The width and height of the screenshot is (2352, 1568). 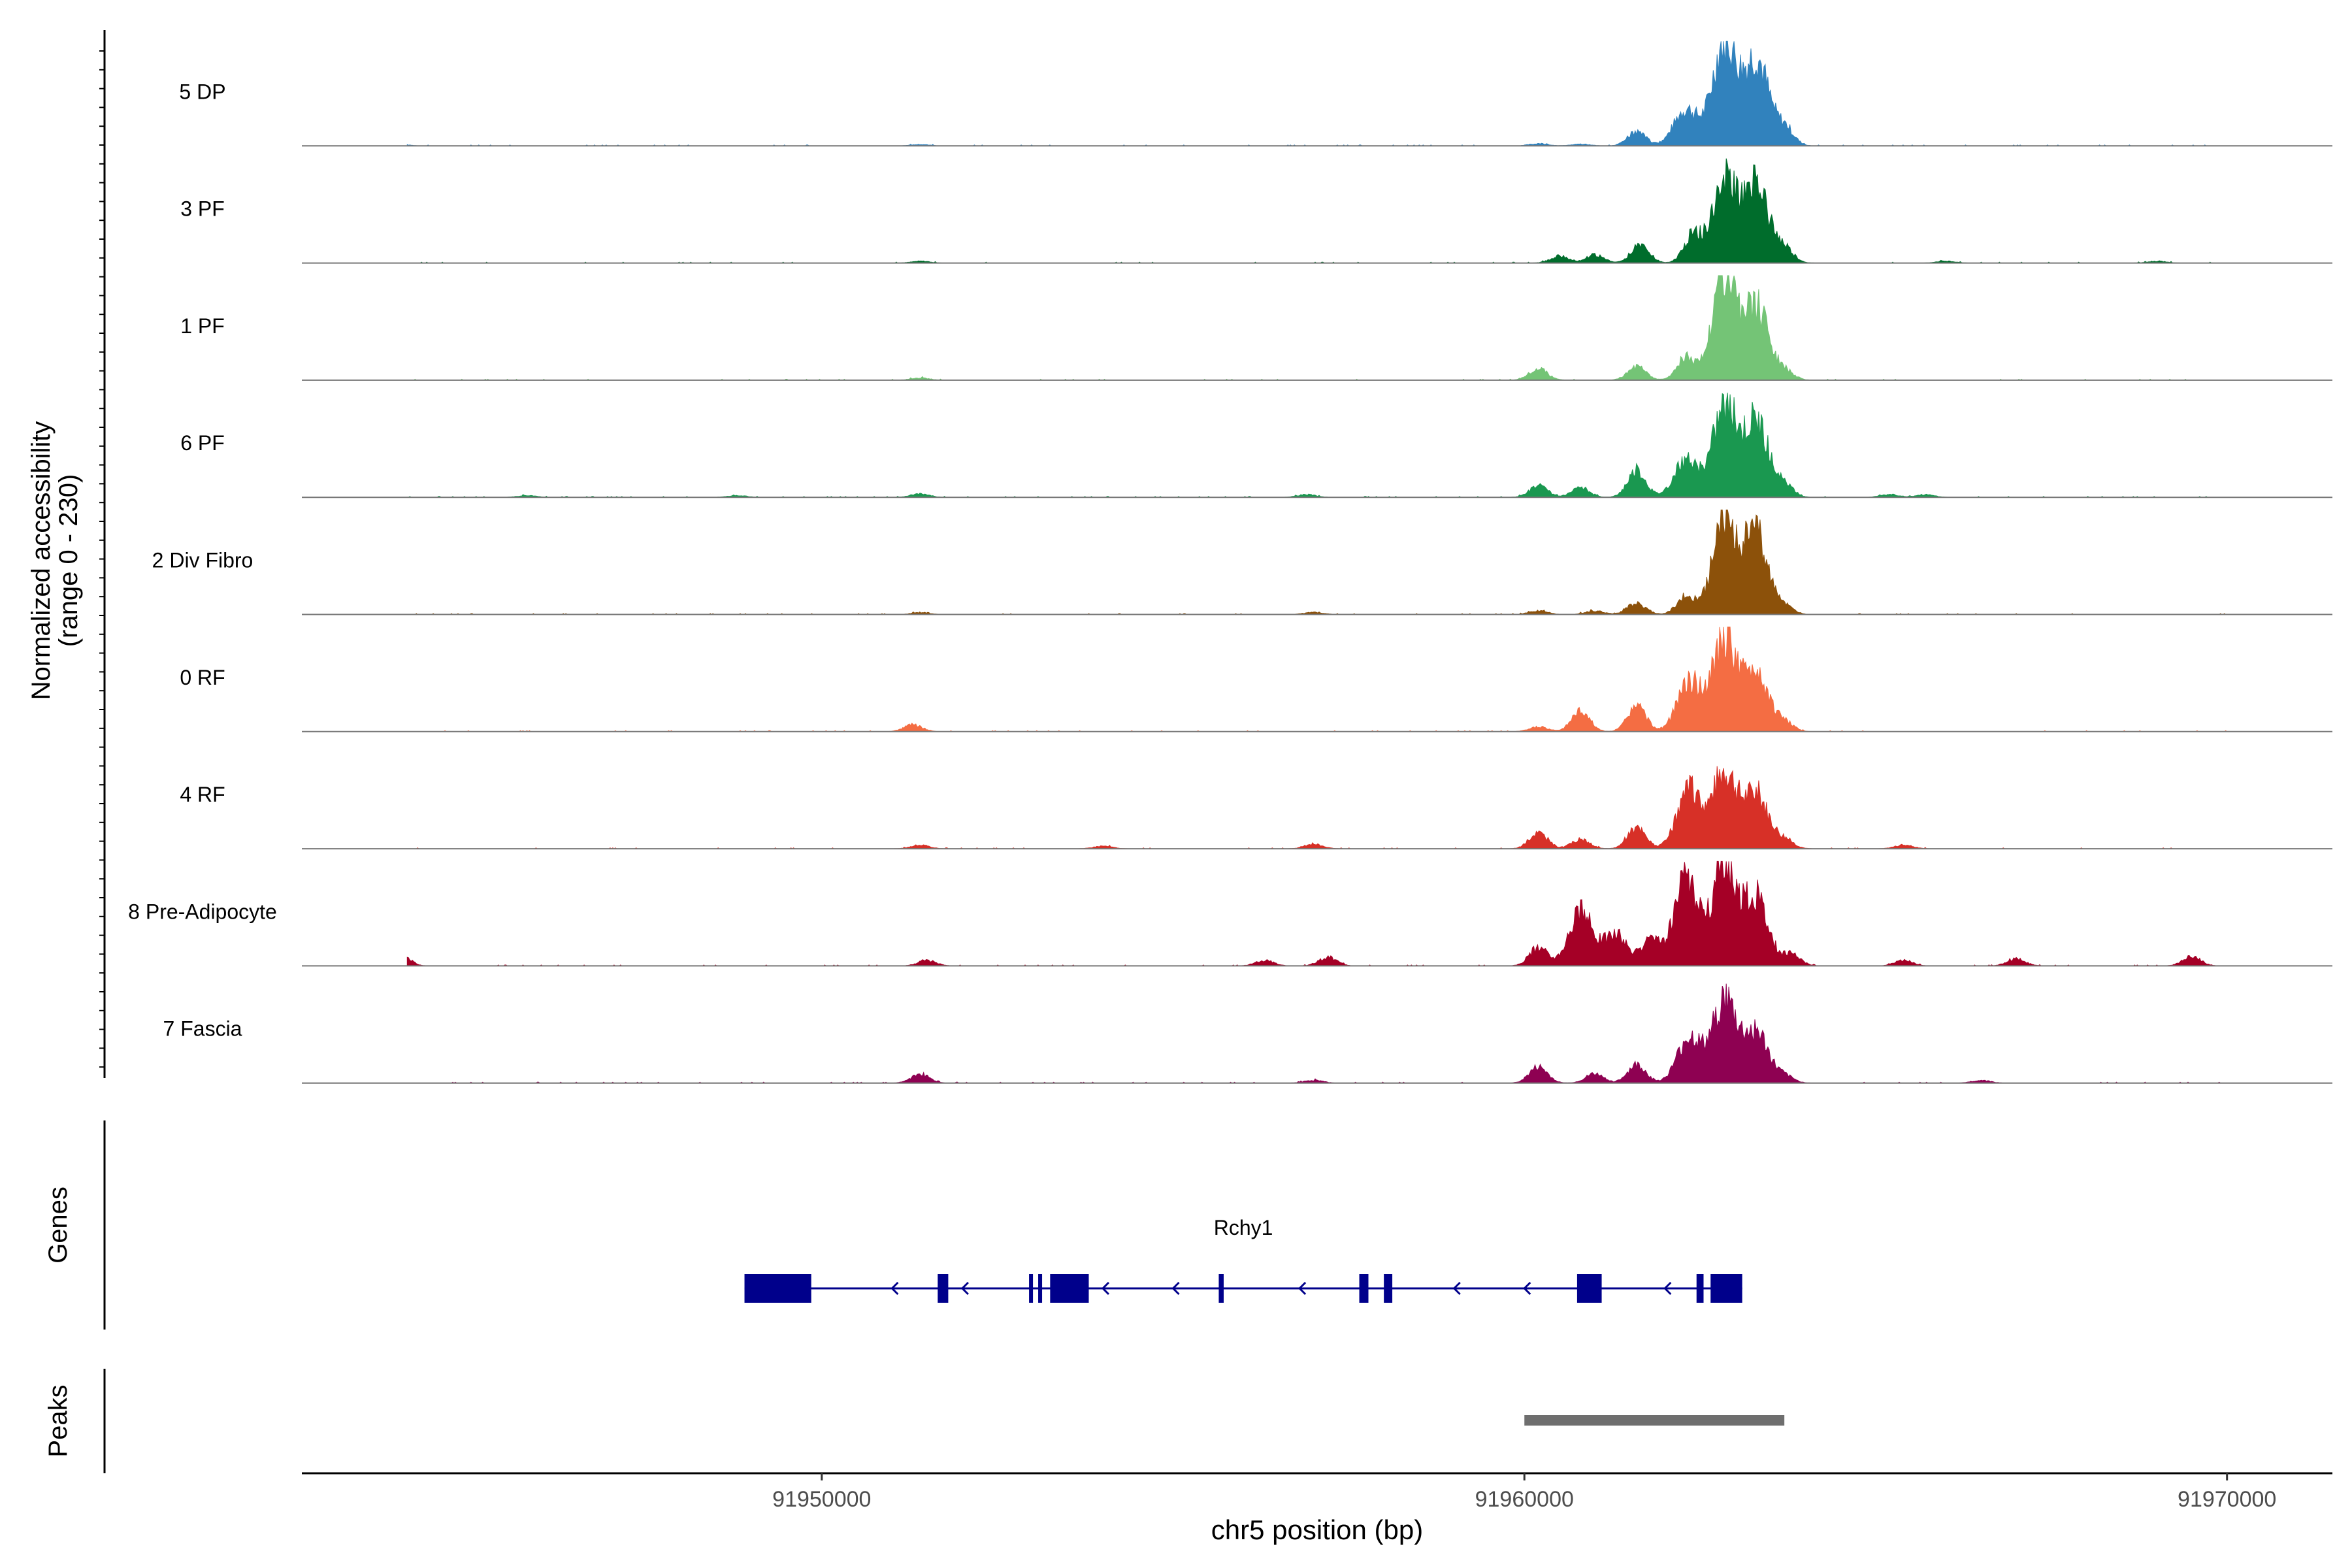 I want to click on x-tick-label: 91970000, so click(x=2227, y=1499).